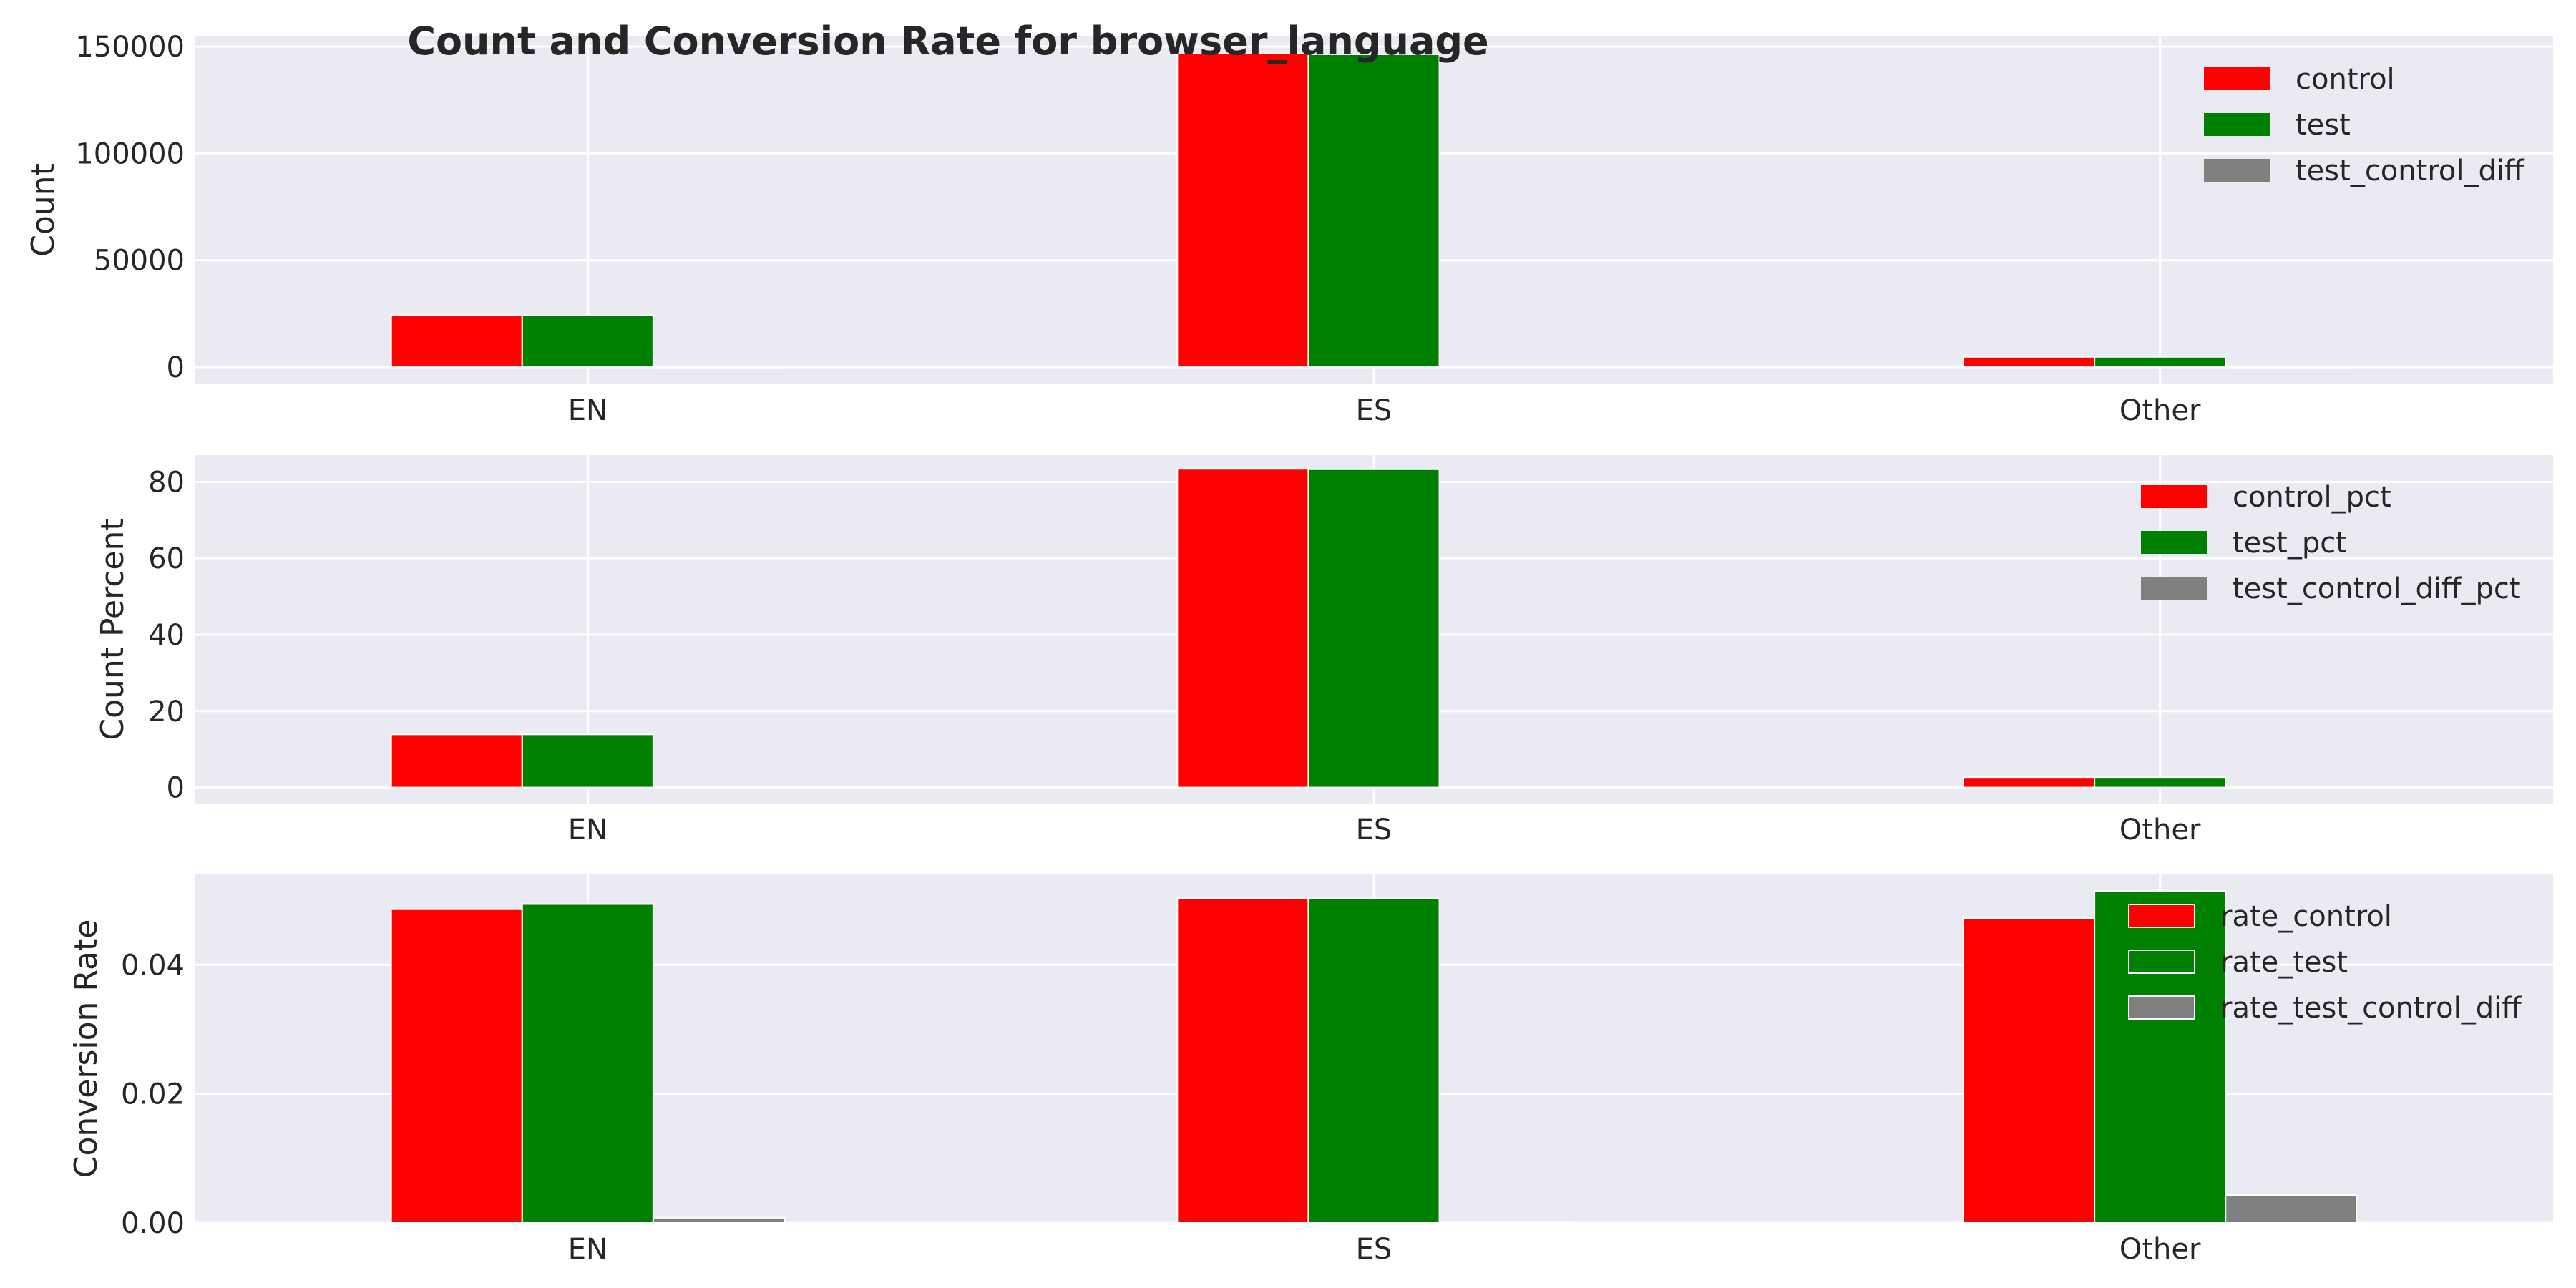  I want to click on legend-label-test_control_diff_pct: test_control_diff_pct, so click(2377, 588).